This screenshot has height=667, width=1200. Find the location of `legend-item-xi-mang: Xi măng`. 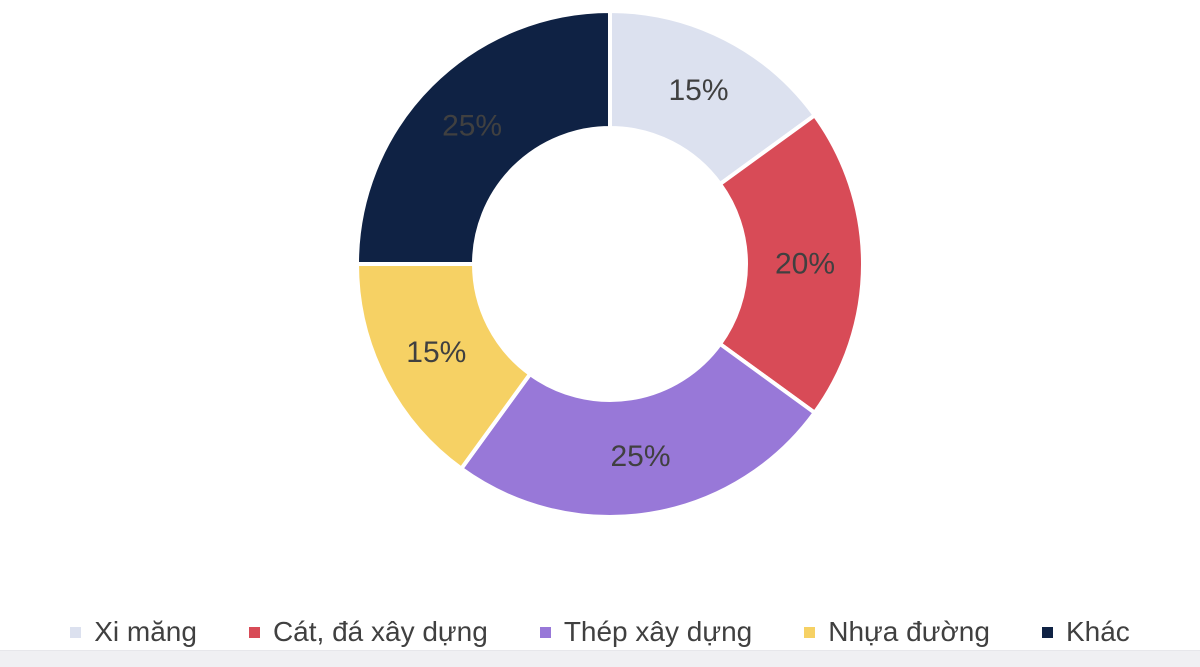

legend-item-xi-mang: Xi măng is located at coordinates (133, 632).